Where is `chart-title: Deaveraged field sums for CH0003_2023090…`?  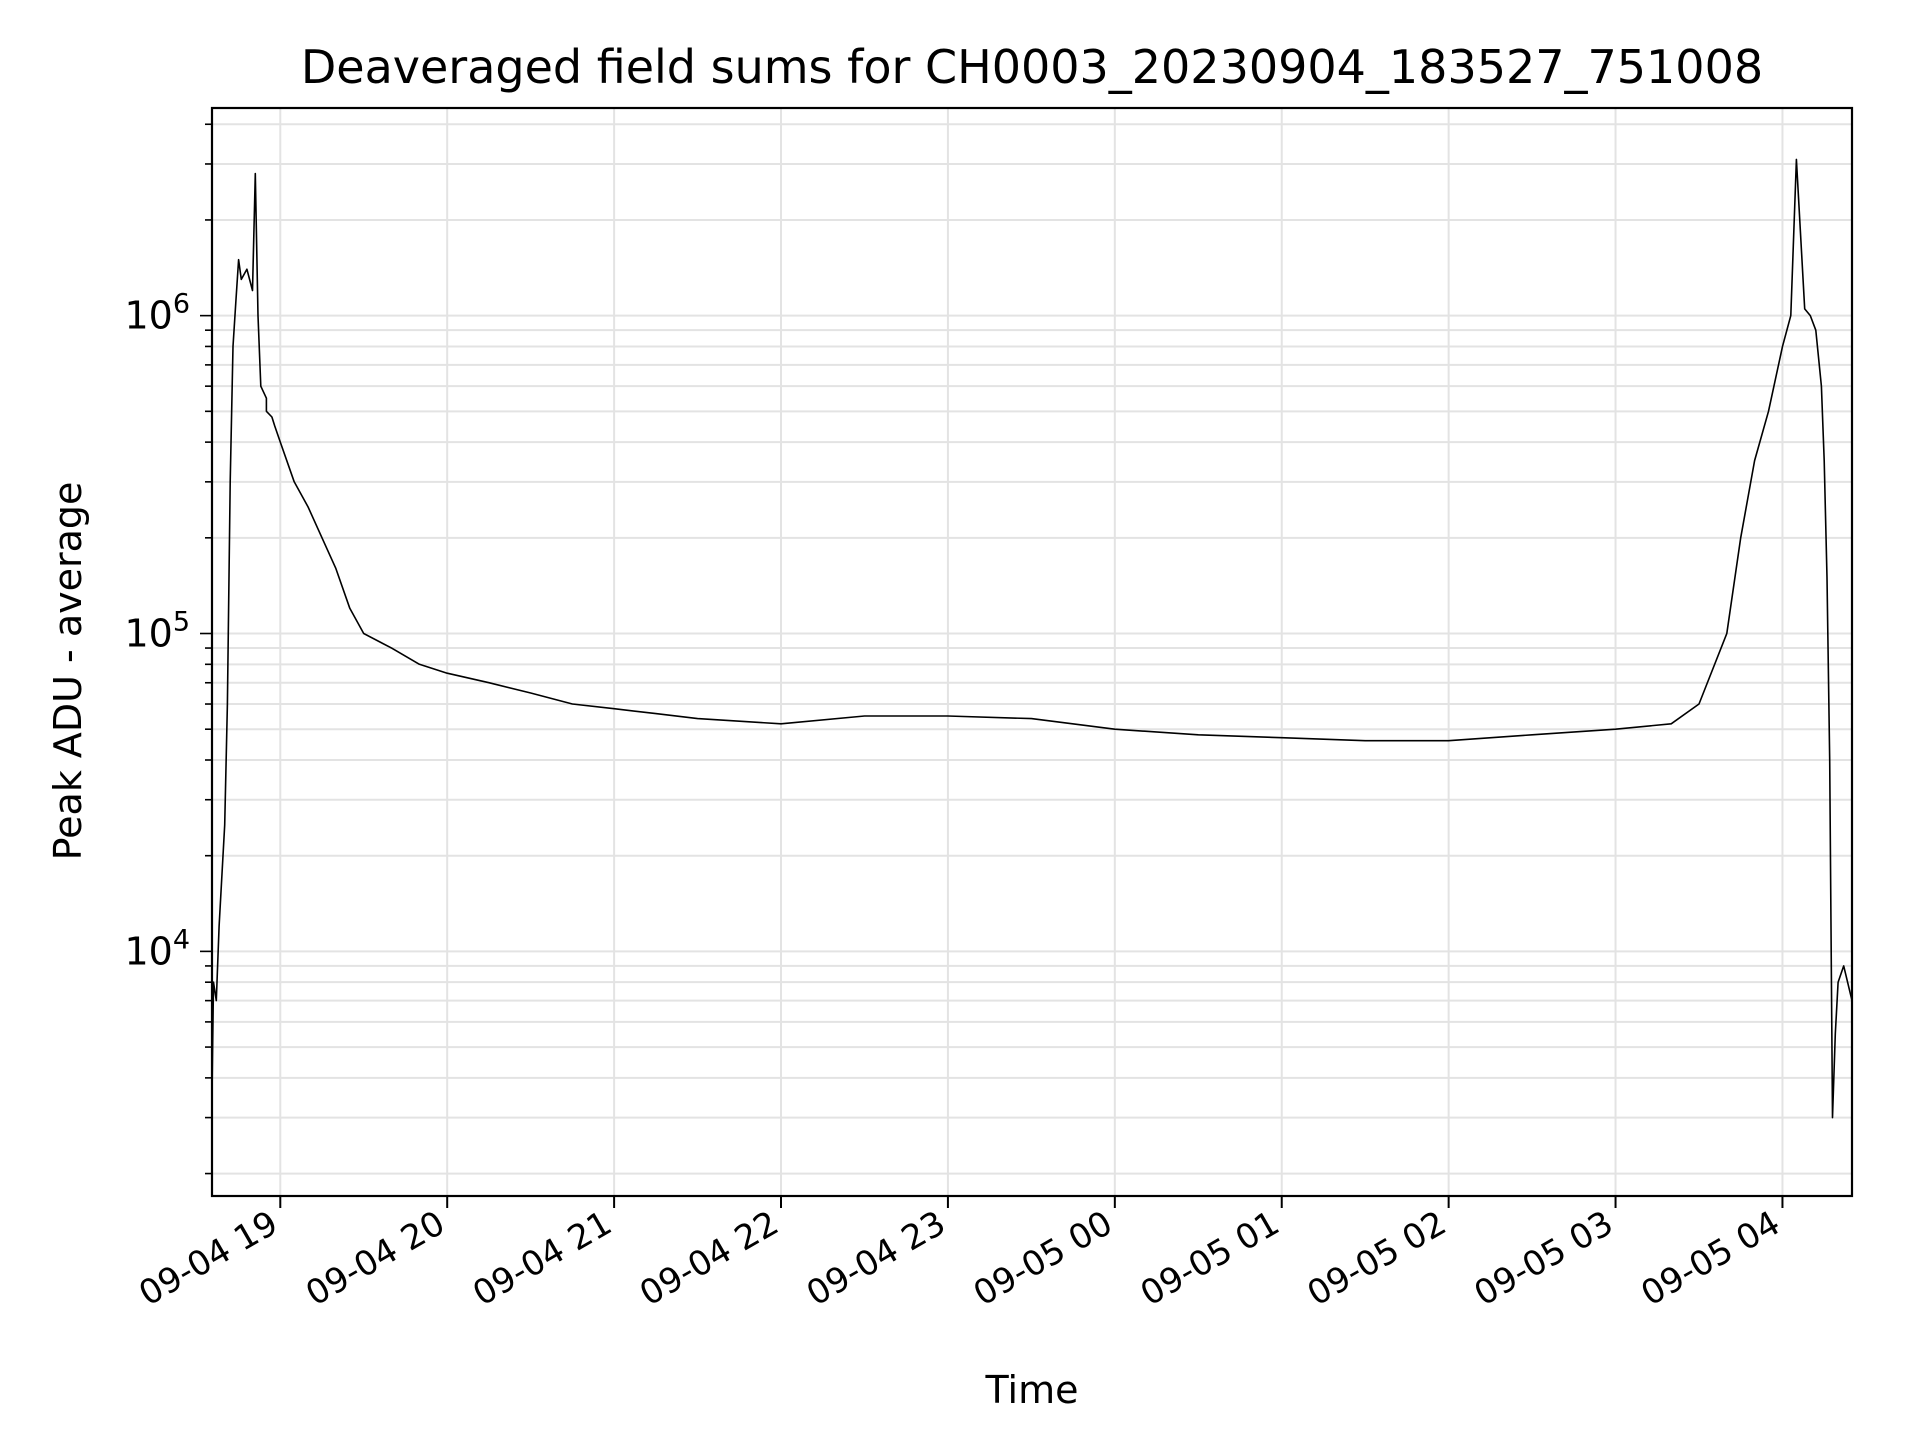 chart-title: Deaveraged field sums for CH0003_2023090… is located at coordinates (1032, 67).